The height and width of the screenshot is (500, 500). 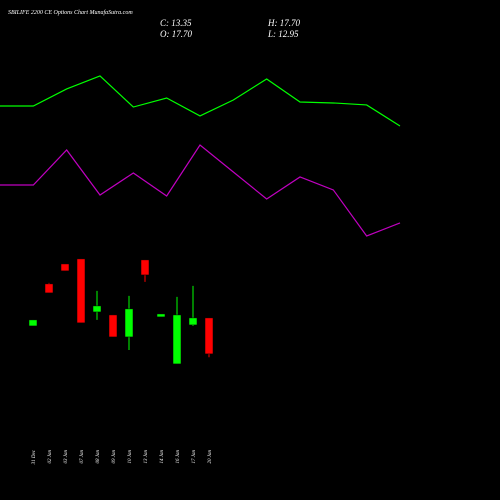 What do you see at coordinates (176, 23) in the screenshot?
I see `close-label: C: 13.35` at bounding box center [176, 23].